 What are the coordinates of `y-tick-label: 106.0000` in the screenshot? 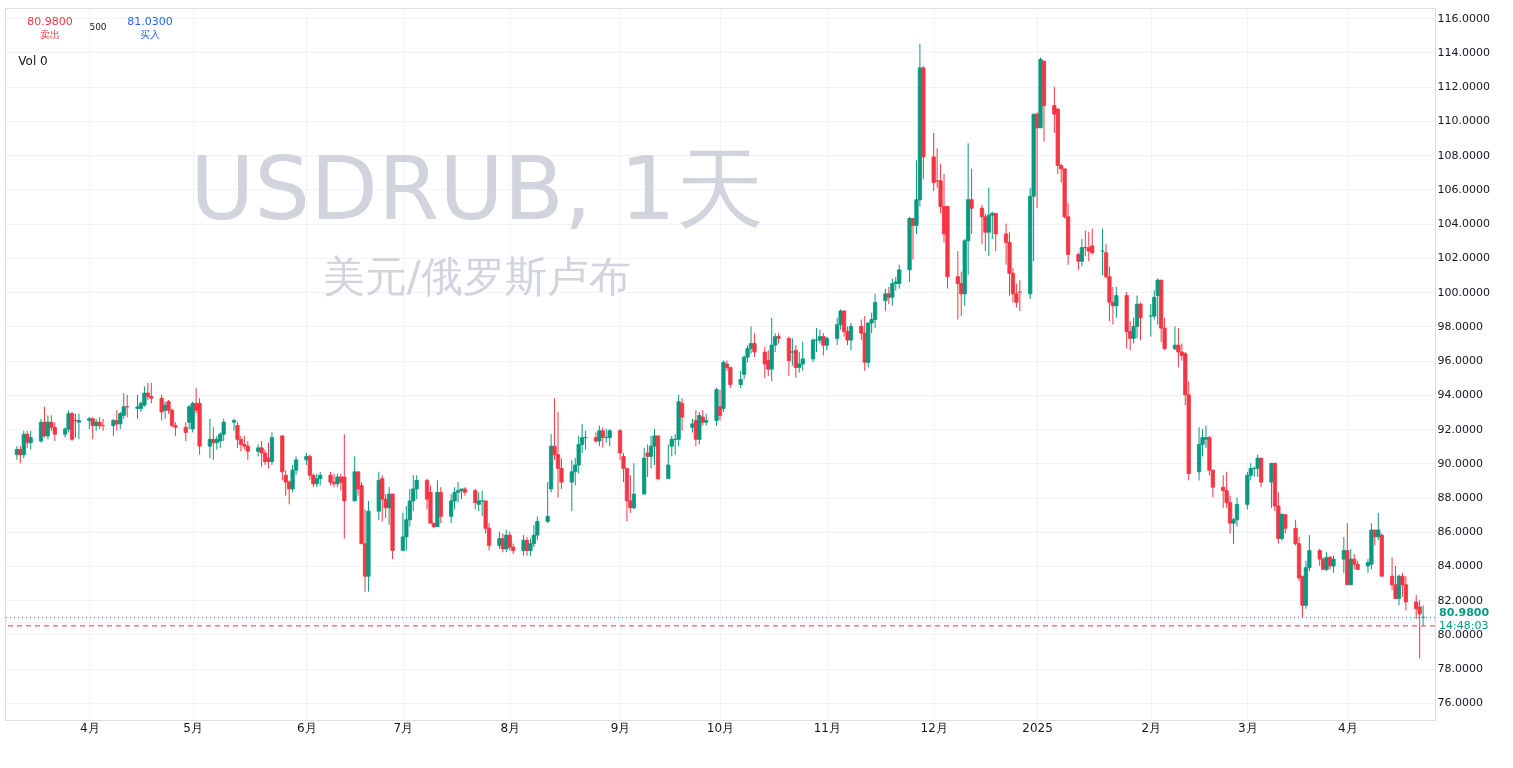 It's located at (1463, 189).